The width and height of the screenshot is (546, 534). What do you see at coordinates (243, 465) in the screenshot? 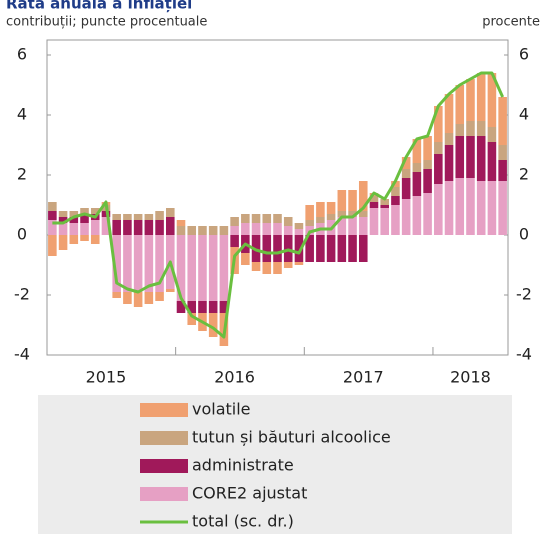
I see `legend-label: administrate` at bounding box center [243, 465].